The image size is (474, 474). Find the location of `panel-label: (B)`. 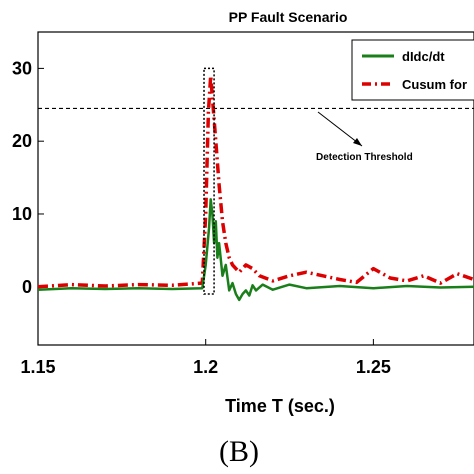

panel-label: (B) is located at coordinates (239, 451).